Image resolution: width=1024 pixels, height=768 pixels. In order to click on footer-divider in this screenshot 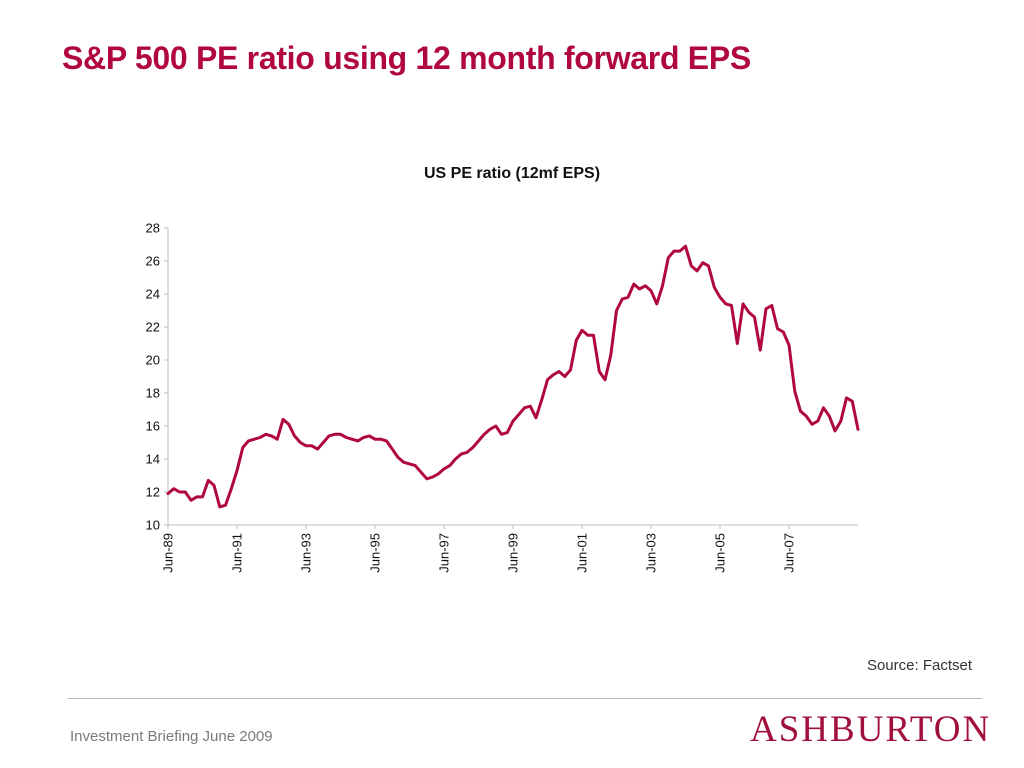, I will do `click(525, 698)`.